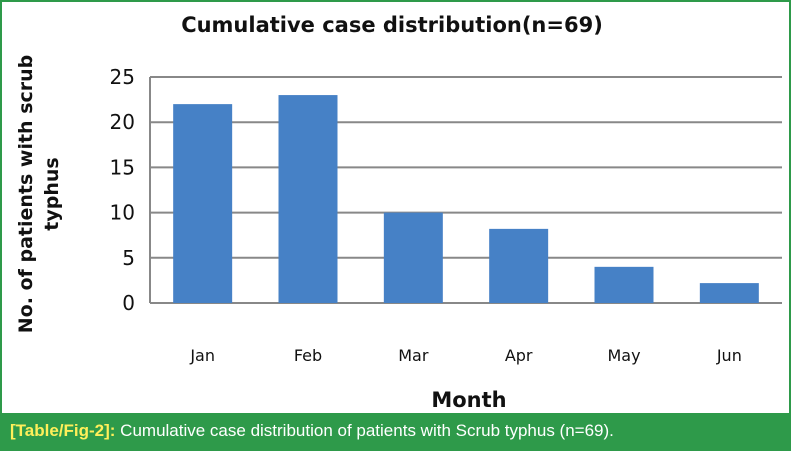 The width and height of the screenshot is (791, 451). I want to click on y-tick-label: 0, so click(128, 303).